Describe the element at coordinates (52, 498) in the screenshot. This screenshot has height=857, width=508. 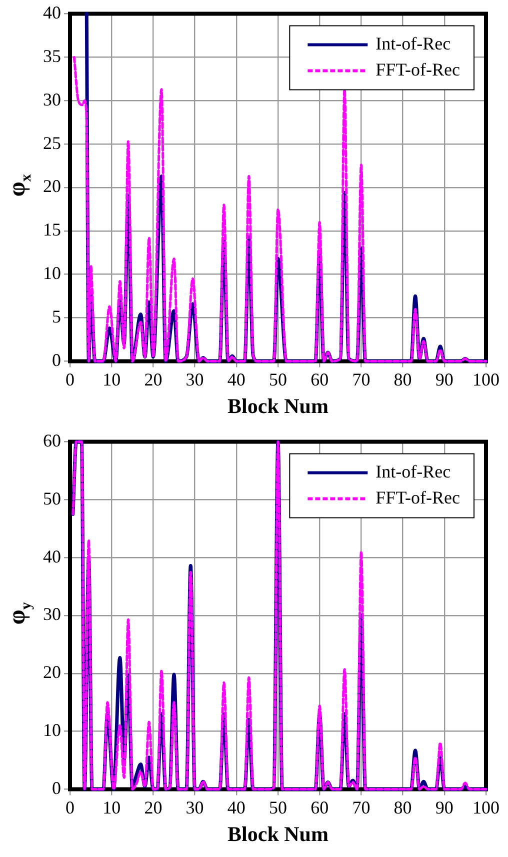
I see `y-tick-label: 50` at that location.